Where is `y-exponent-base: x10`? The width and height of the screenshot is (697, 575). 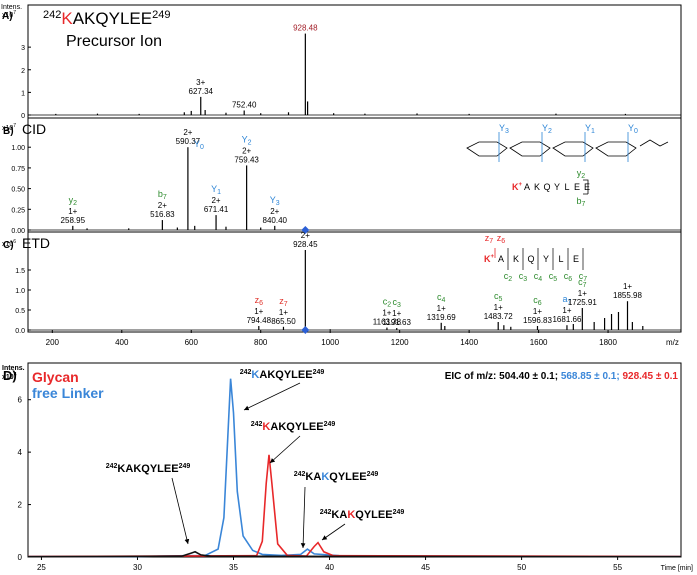 y-exponent-base: x10 is located at coordinates (7, 244).